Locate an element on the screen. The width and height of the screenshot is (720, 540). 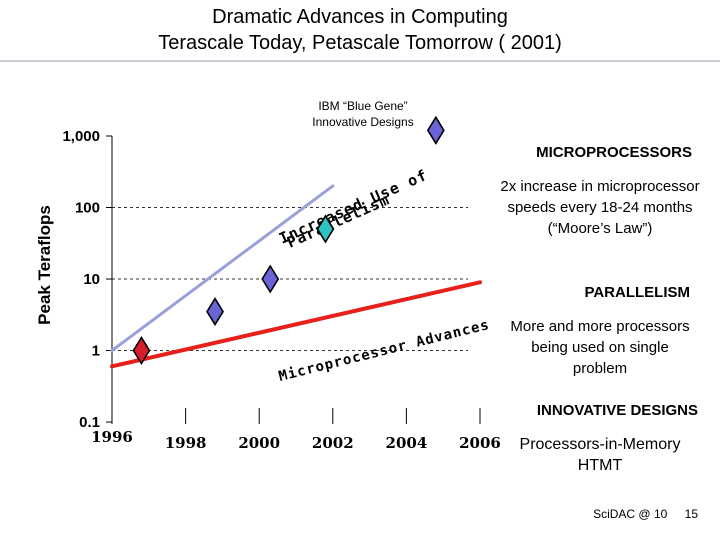
microprocessor-line-label: Microprocessor Advances is located at coordinates (384, 351).